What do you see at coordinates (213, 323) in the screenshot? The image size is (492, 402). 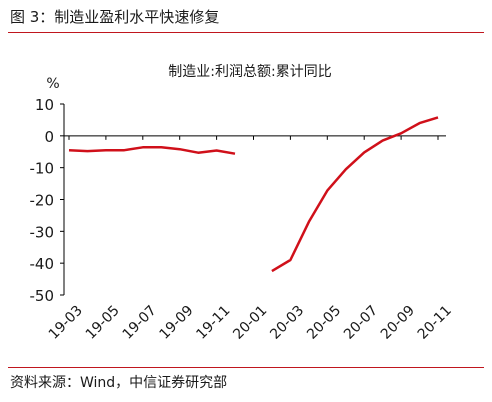 I see `x-tick-label: 19-11` at bounding box center [213, 323].